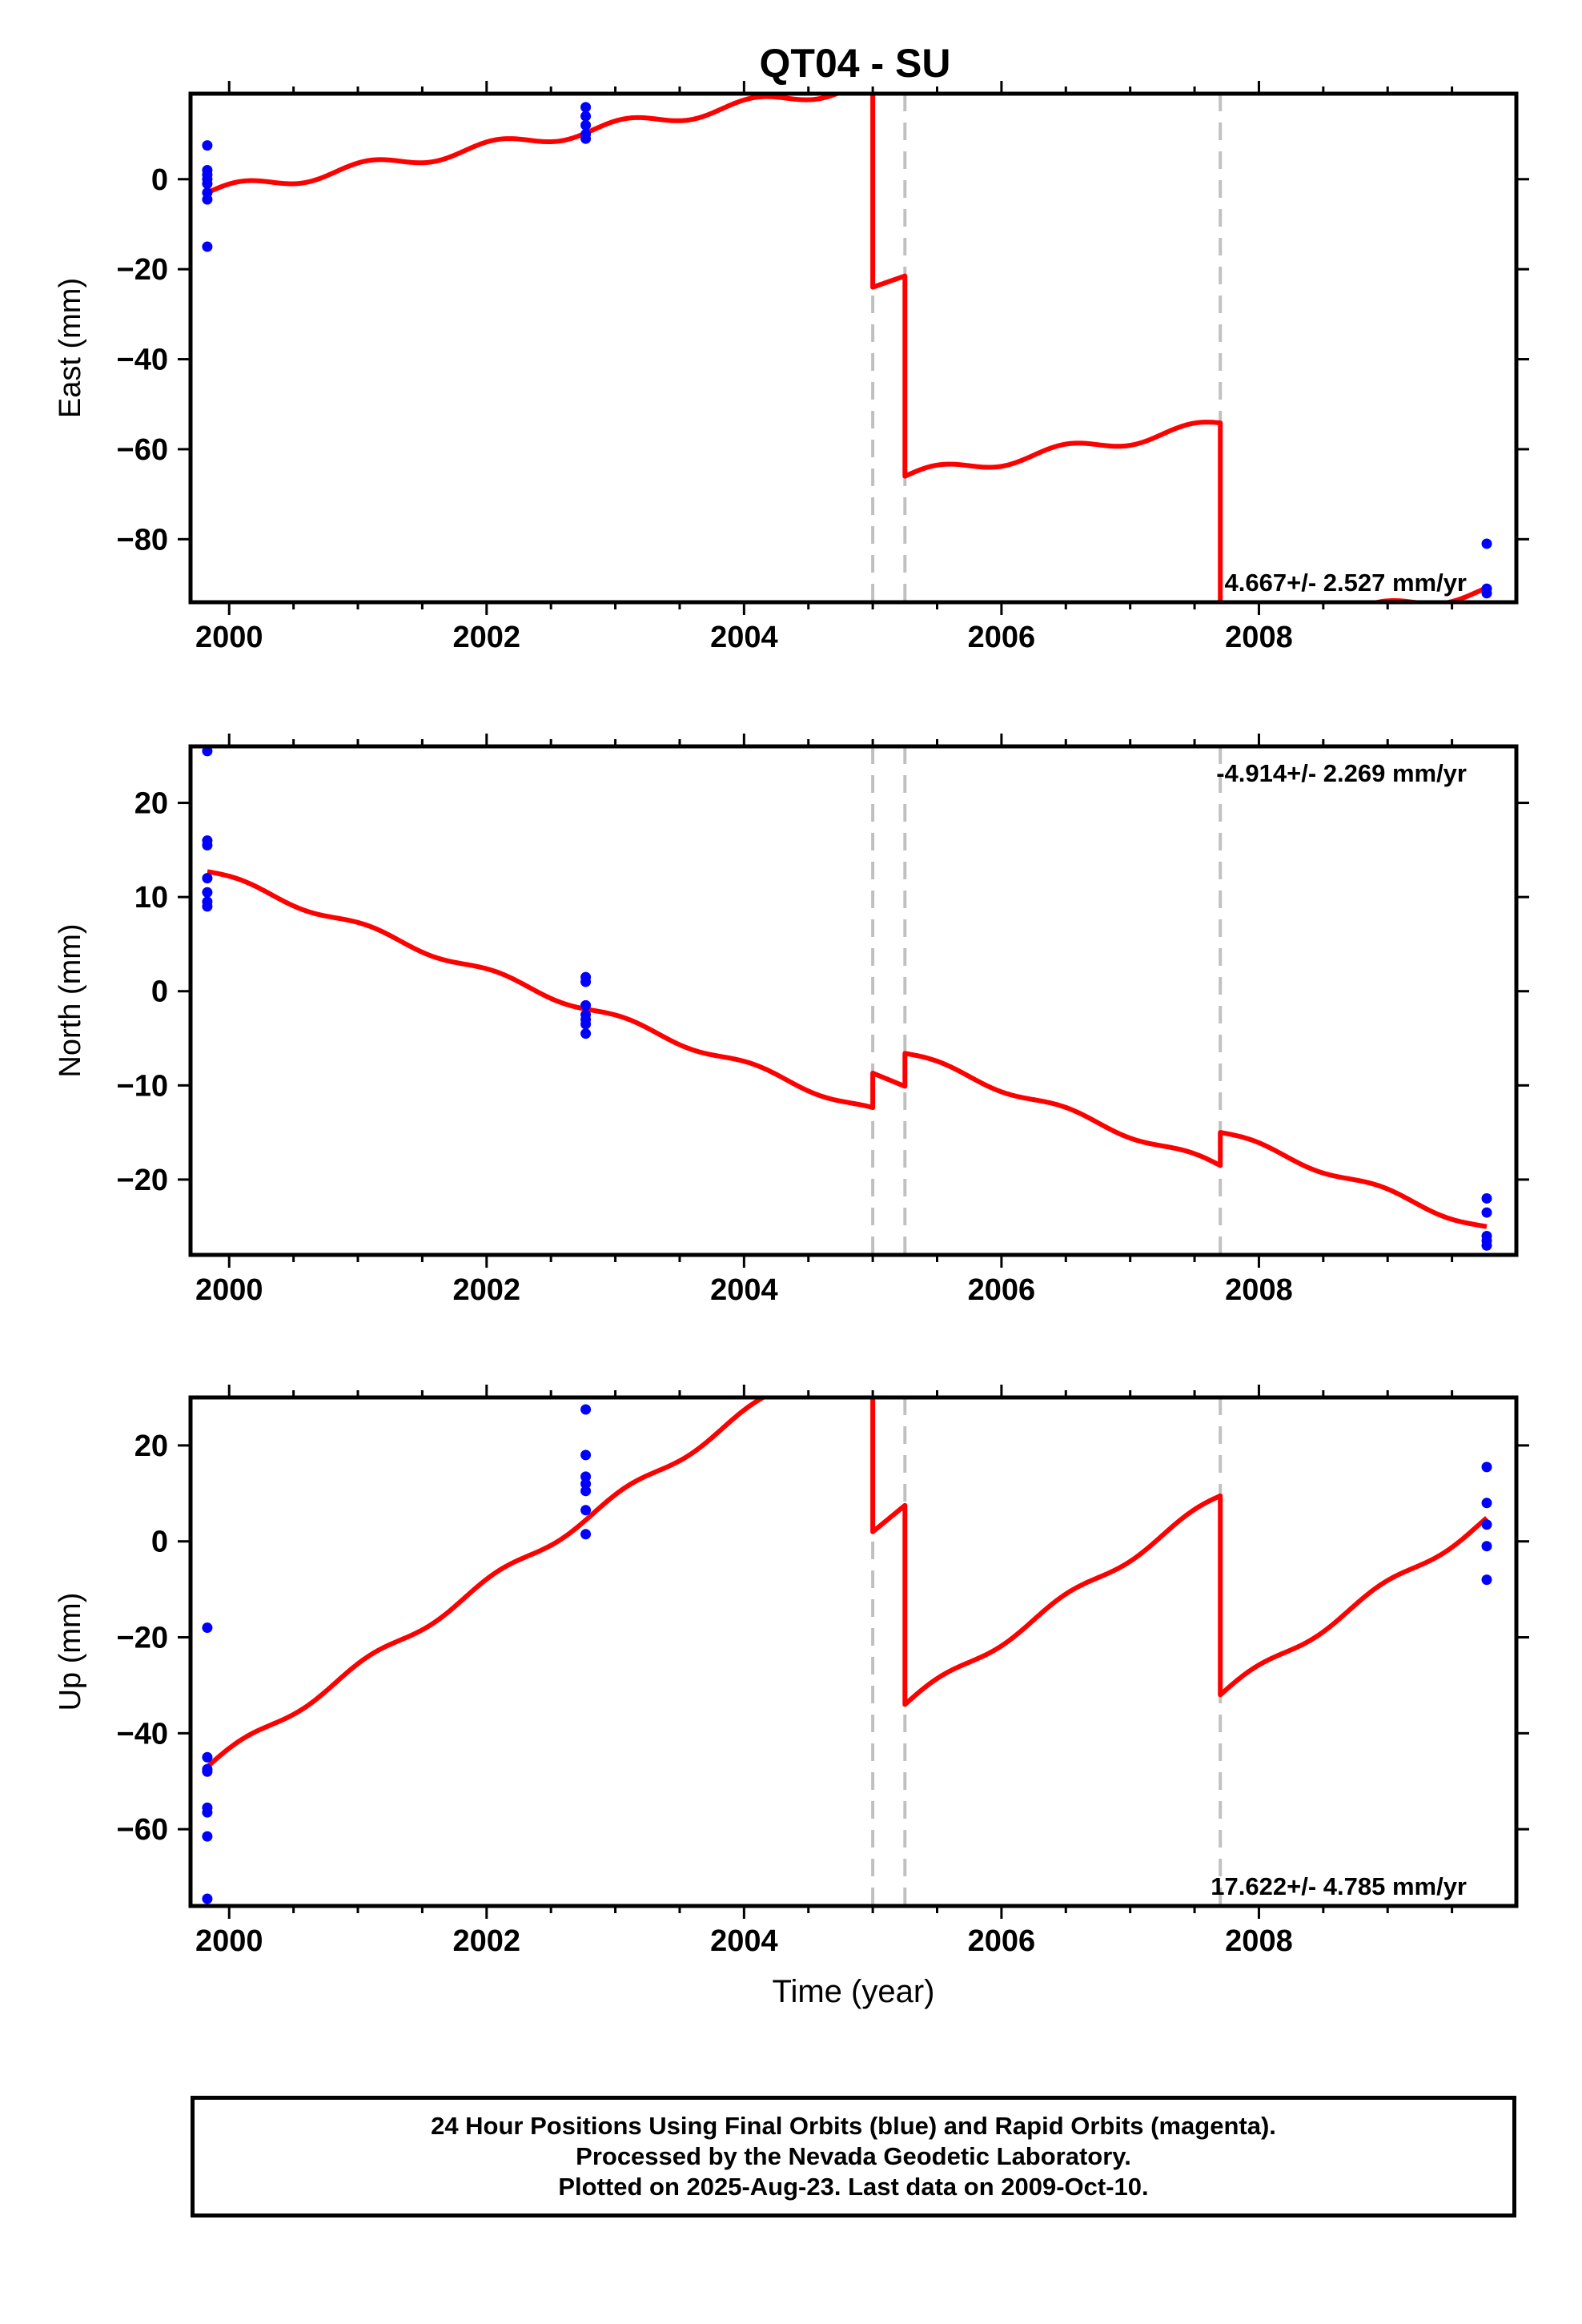 Image resolution: width=1582 pixels, height=2324 pixels. I want to click on rate-label: 4.667+/- 2.527 mm/yr, so click(1346, 583).